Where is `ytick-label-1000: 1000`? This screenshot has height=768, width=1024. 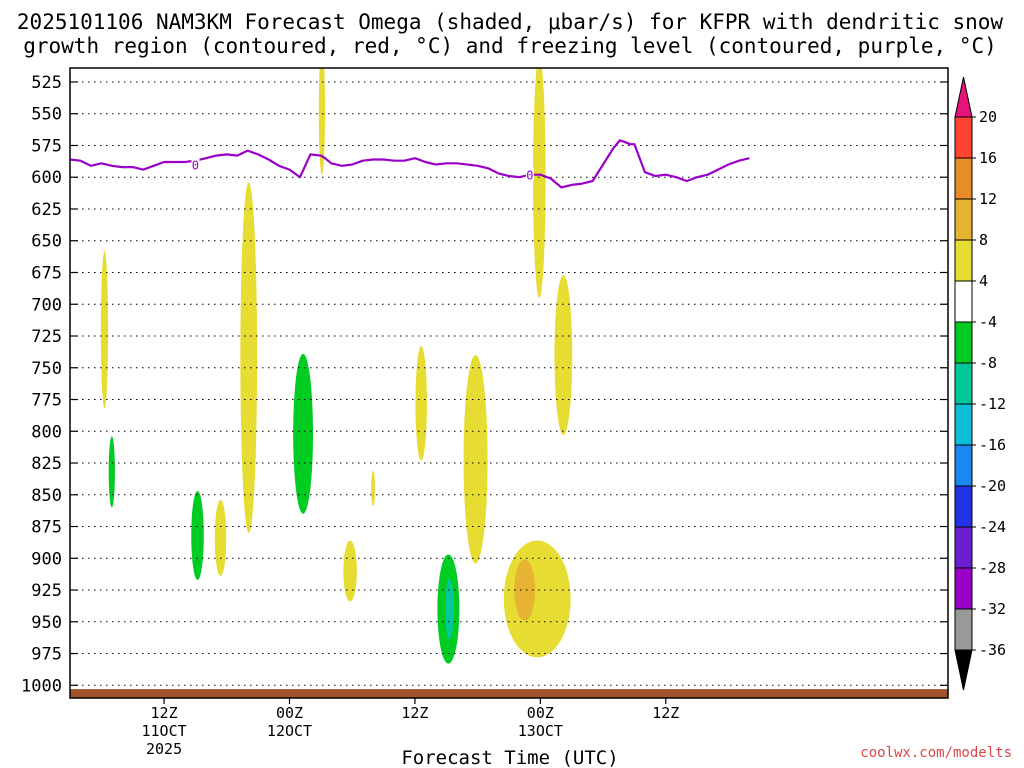 ytick-label-1000: 1000 is located at coordinates (41, 686).